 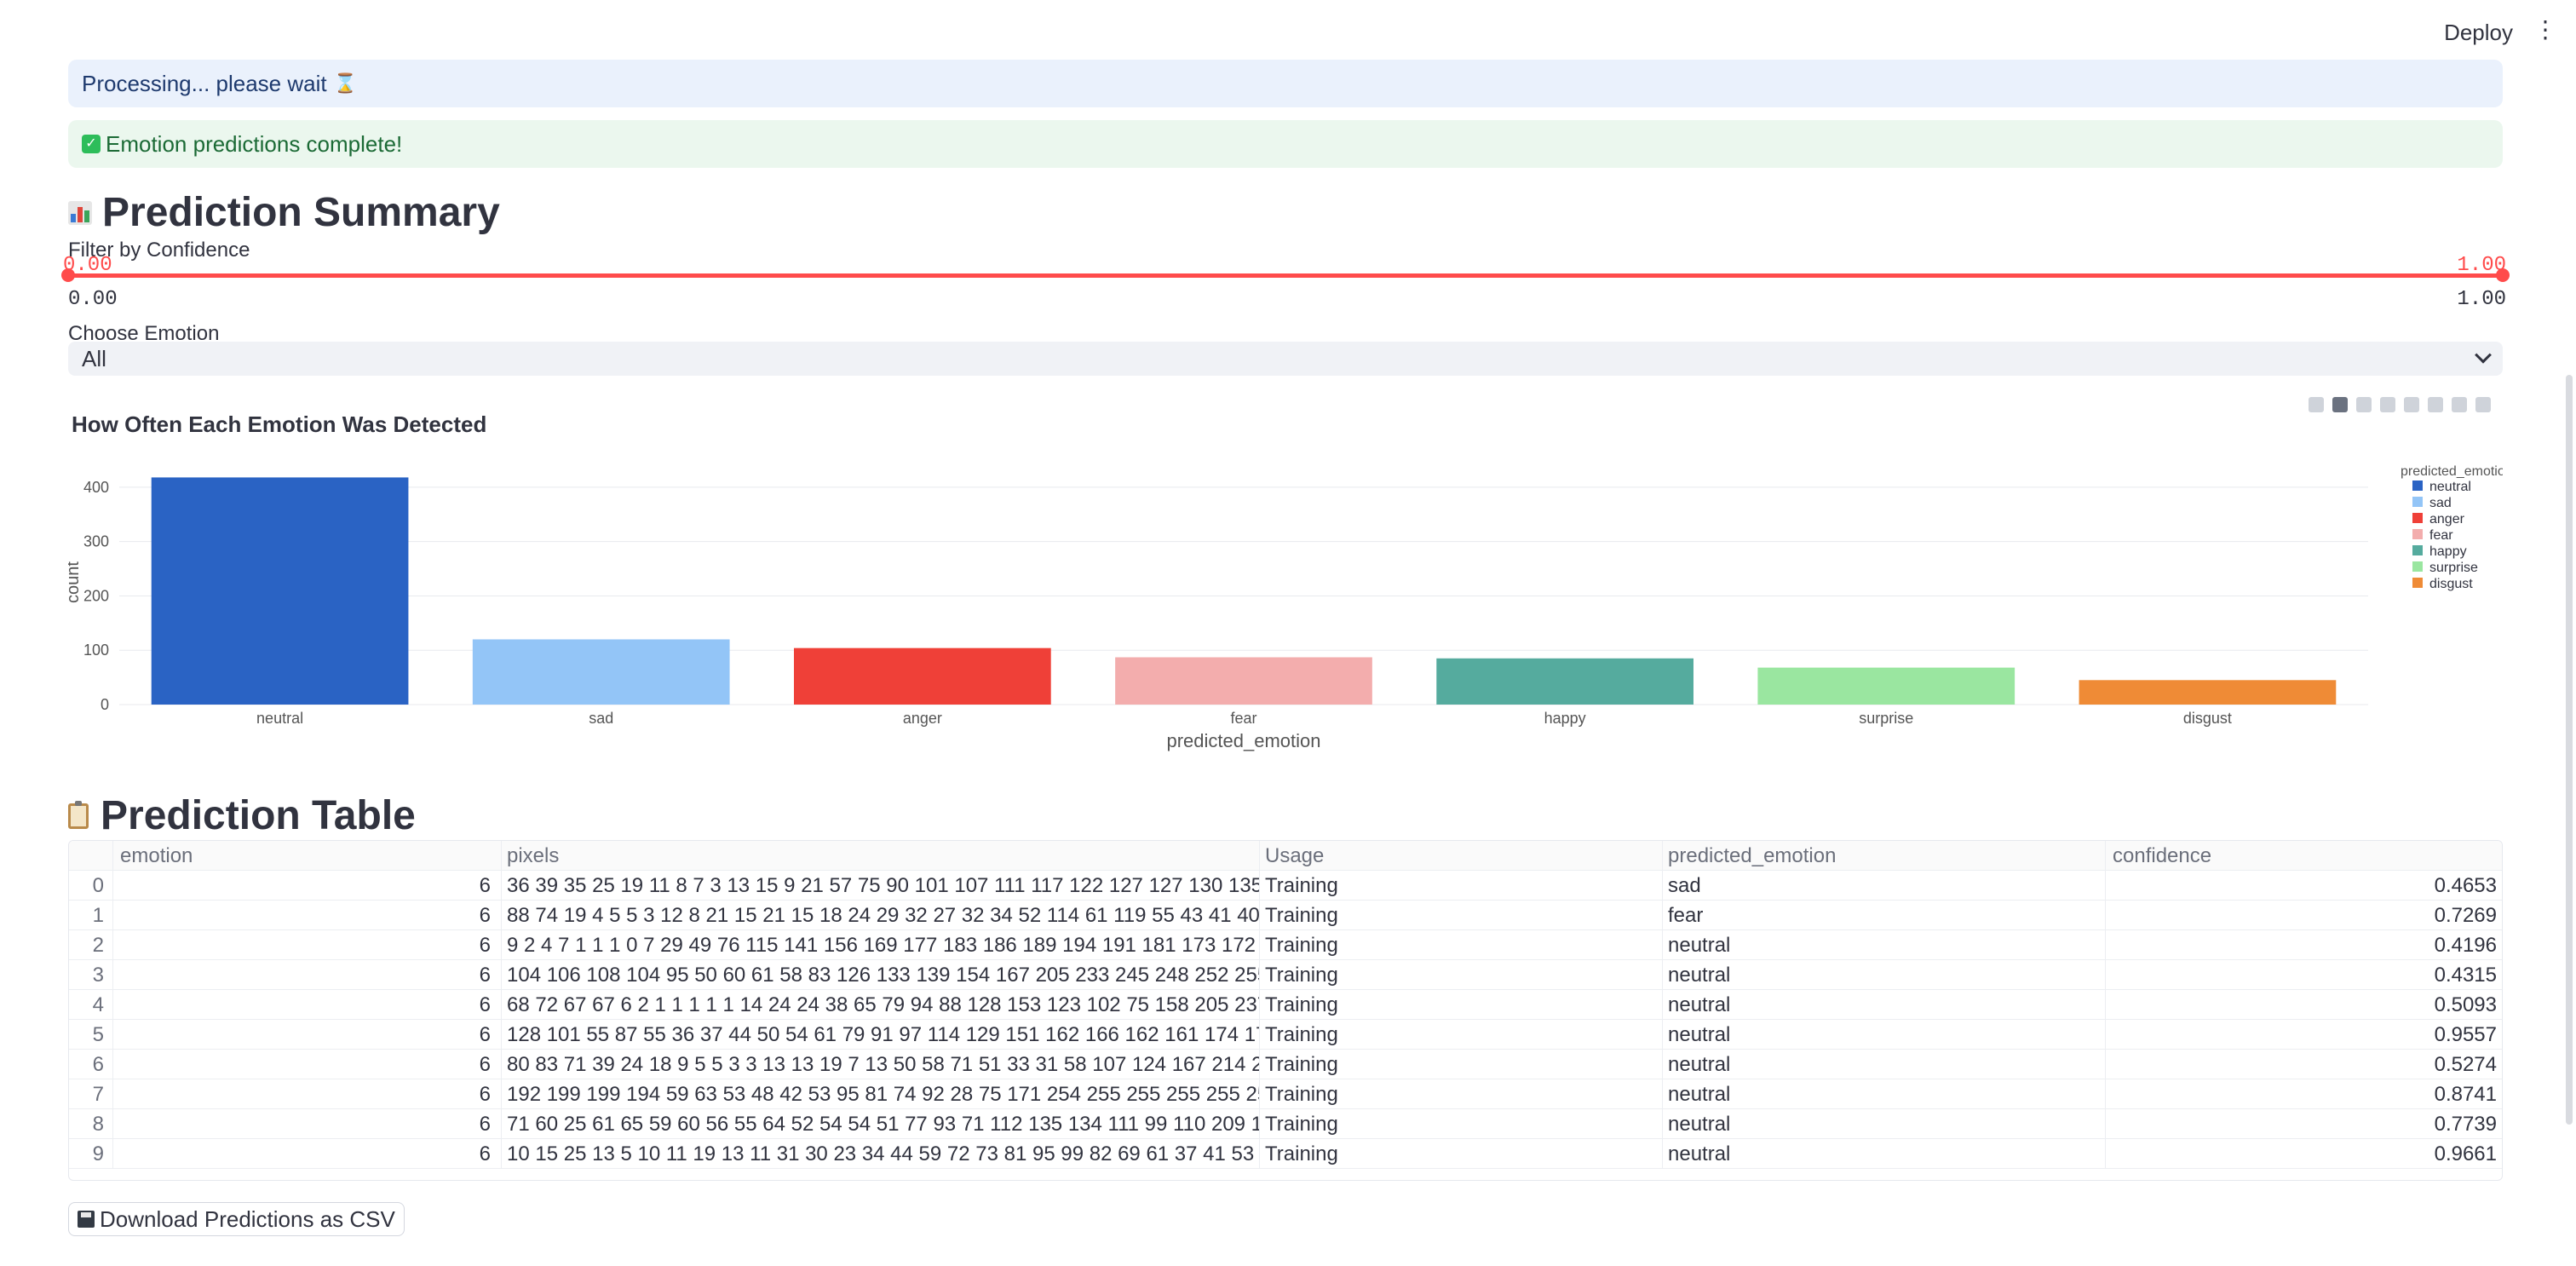 I want to click on x-tick-label: anger, so click(x=923, y=718).